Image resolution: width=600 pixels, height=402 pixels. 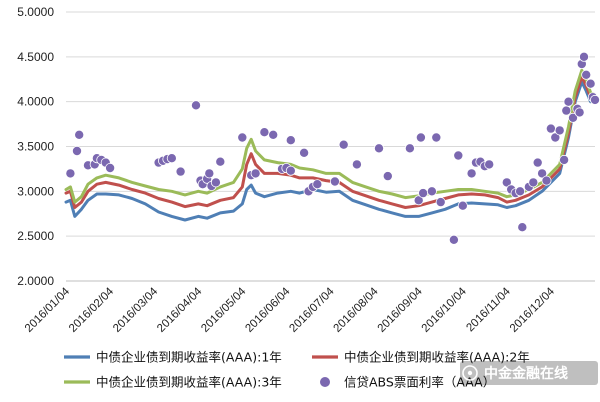 I want to click on legend-label: 中债企业债到期收益率(AAA):1年, so click(x=189, y=357).